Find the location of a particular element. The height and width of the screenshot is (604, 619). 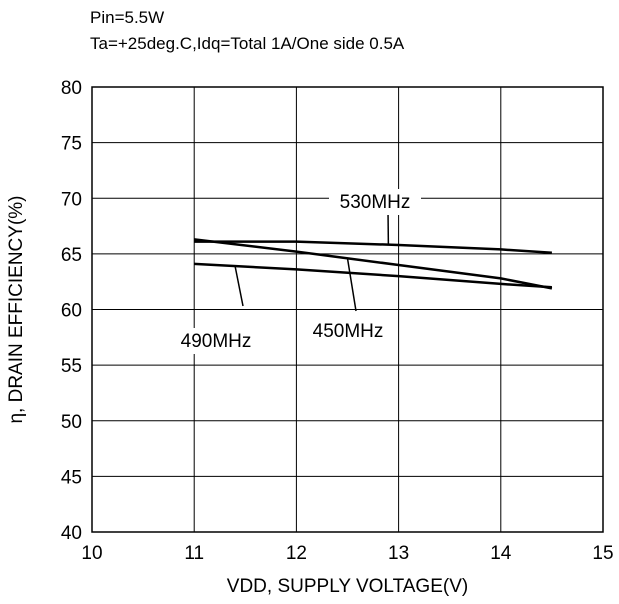

y-tick-label: 55 is located at coordinates (71, 366).